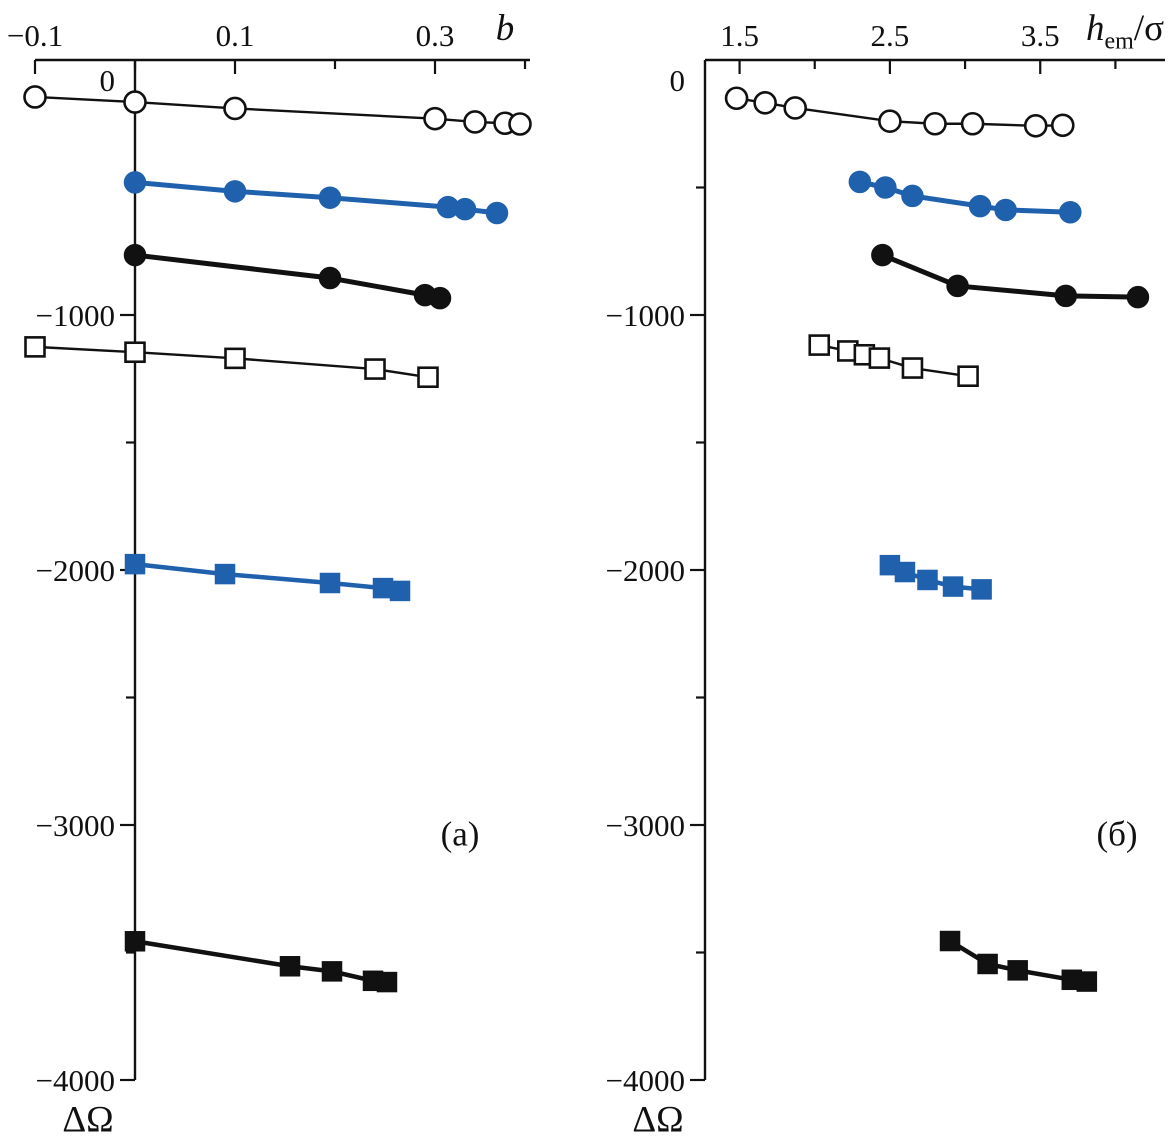 Image resolution: width=1170 pixels, height=1148 pixels. What do you see at coordinates (1119, 41) in the screenshot?
I see `em-subscript: em` at bounding box center [1119, 41].